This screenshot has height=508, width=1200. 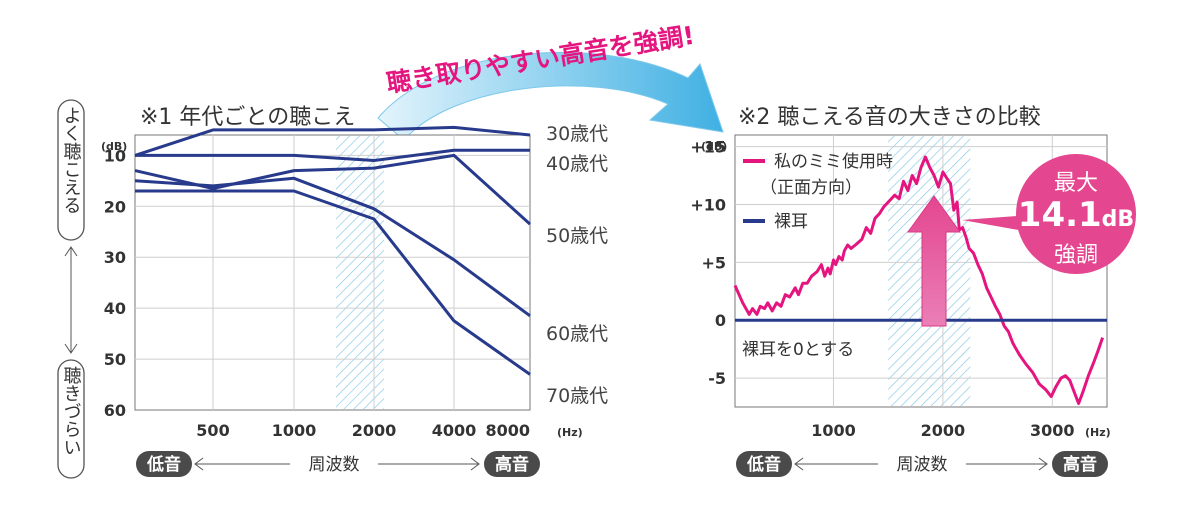 What do you see at coordinates (934, 261) in the screenshot?
I see `emphasis-up-arrow` at bounding box center [934, 261].